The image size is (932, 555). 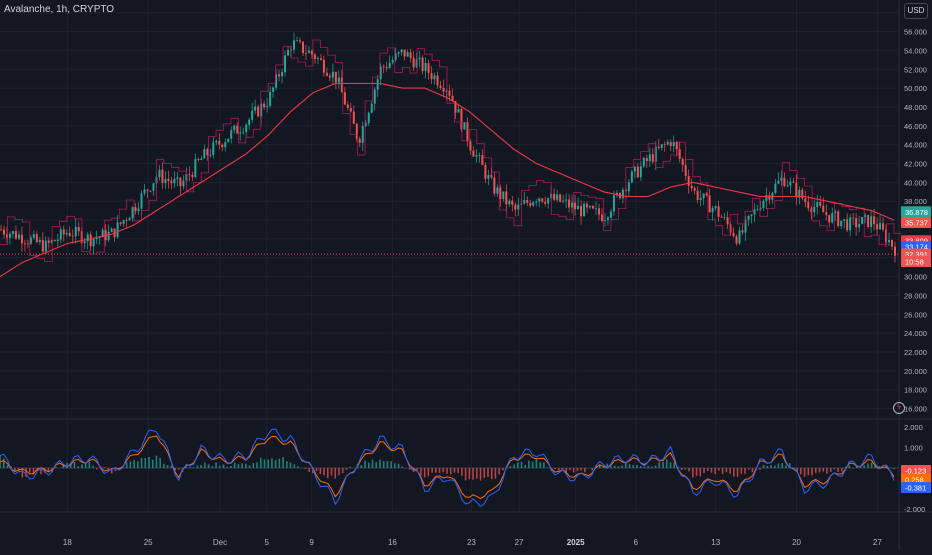 What do you see at coordinates (519, 542) in the screenshot?
I see `time-tick-label: 27` at bounding box center [519, 542].